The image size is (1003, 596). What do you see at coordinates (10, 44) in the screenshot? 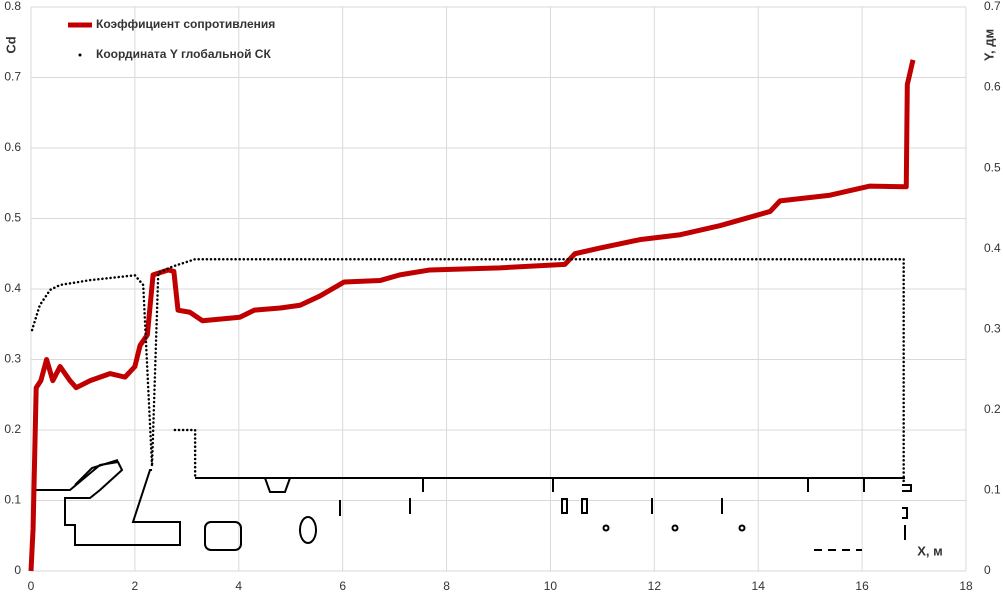
I see `y-axis-label: Cd` at bounding box center [10, 44].